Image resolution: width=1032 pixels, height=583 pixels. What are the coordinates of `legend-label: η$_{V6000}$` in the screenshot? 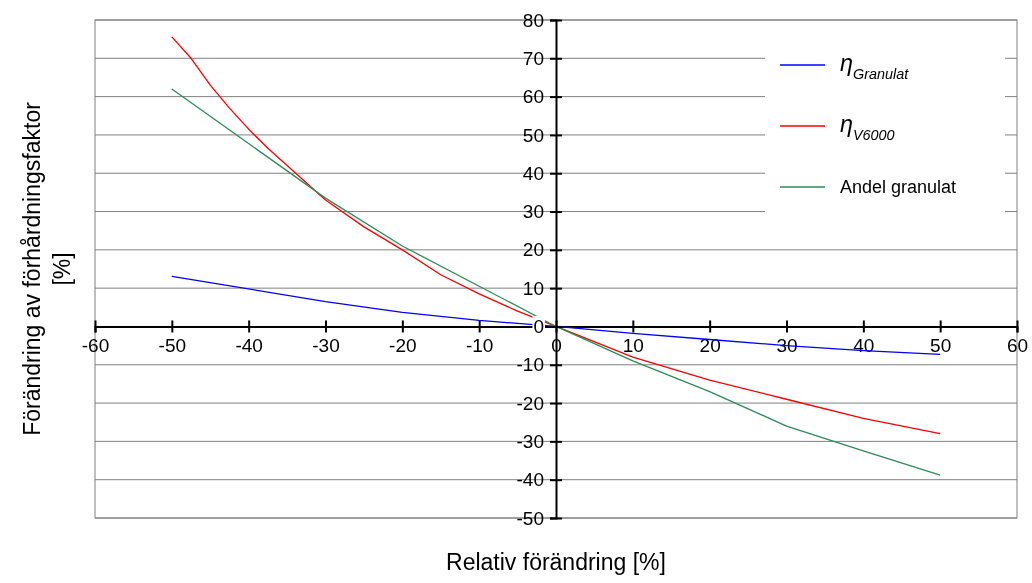 It's located at (867, 127).